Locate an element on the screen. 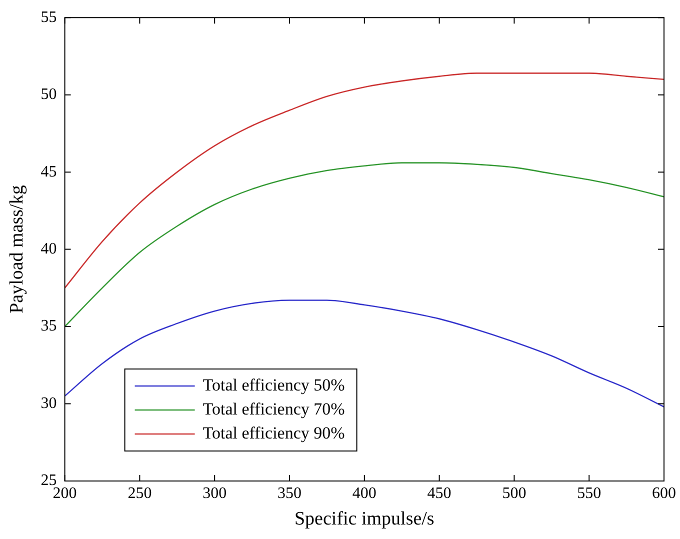 The height and width of the screenshot is (539, 680). y-tick-label: 40 is located at coordinates (48, 249).